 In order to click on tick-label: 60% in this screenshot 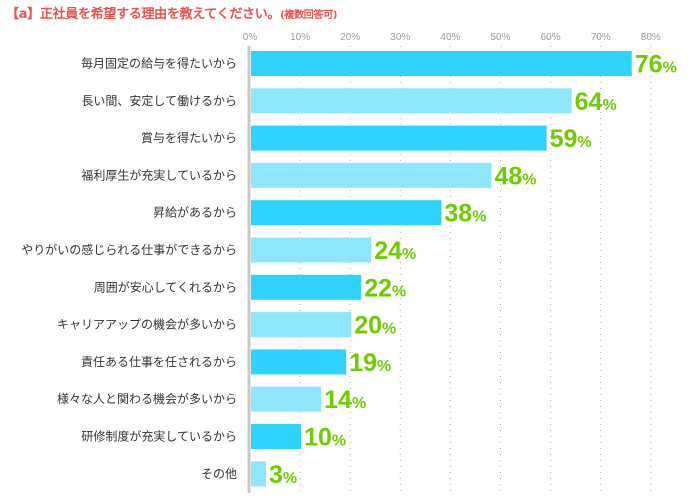, I will do `click(551, 37)`.